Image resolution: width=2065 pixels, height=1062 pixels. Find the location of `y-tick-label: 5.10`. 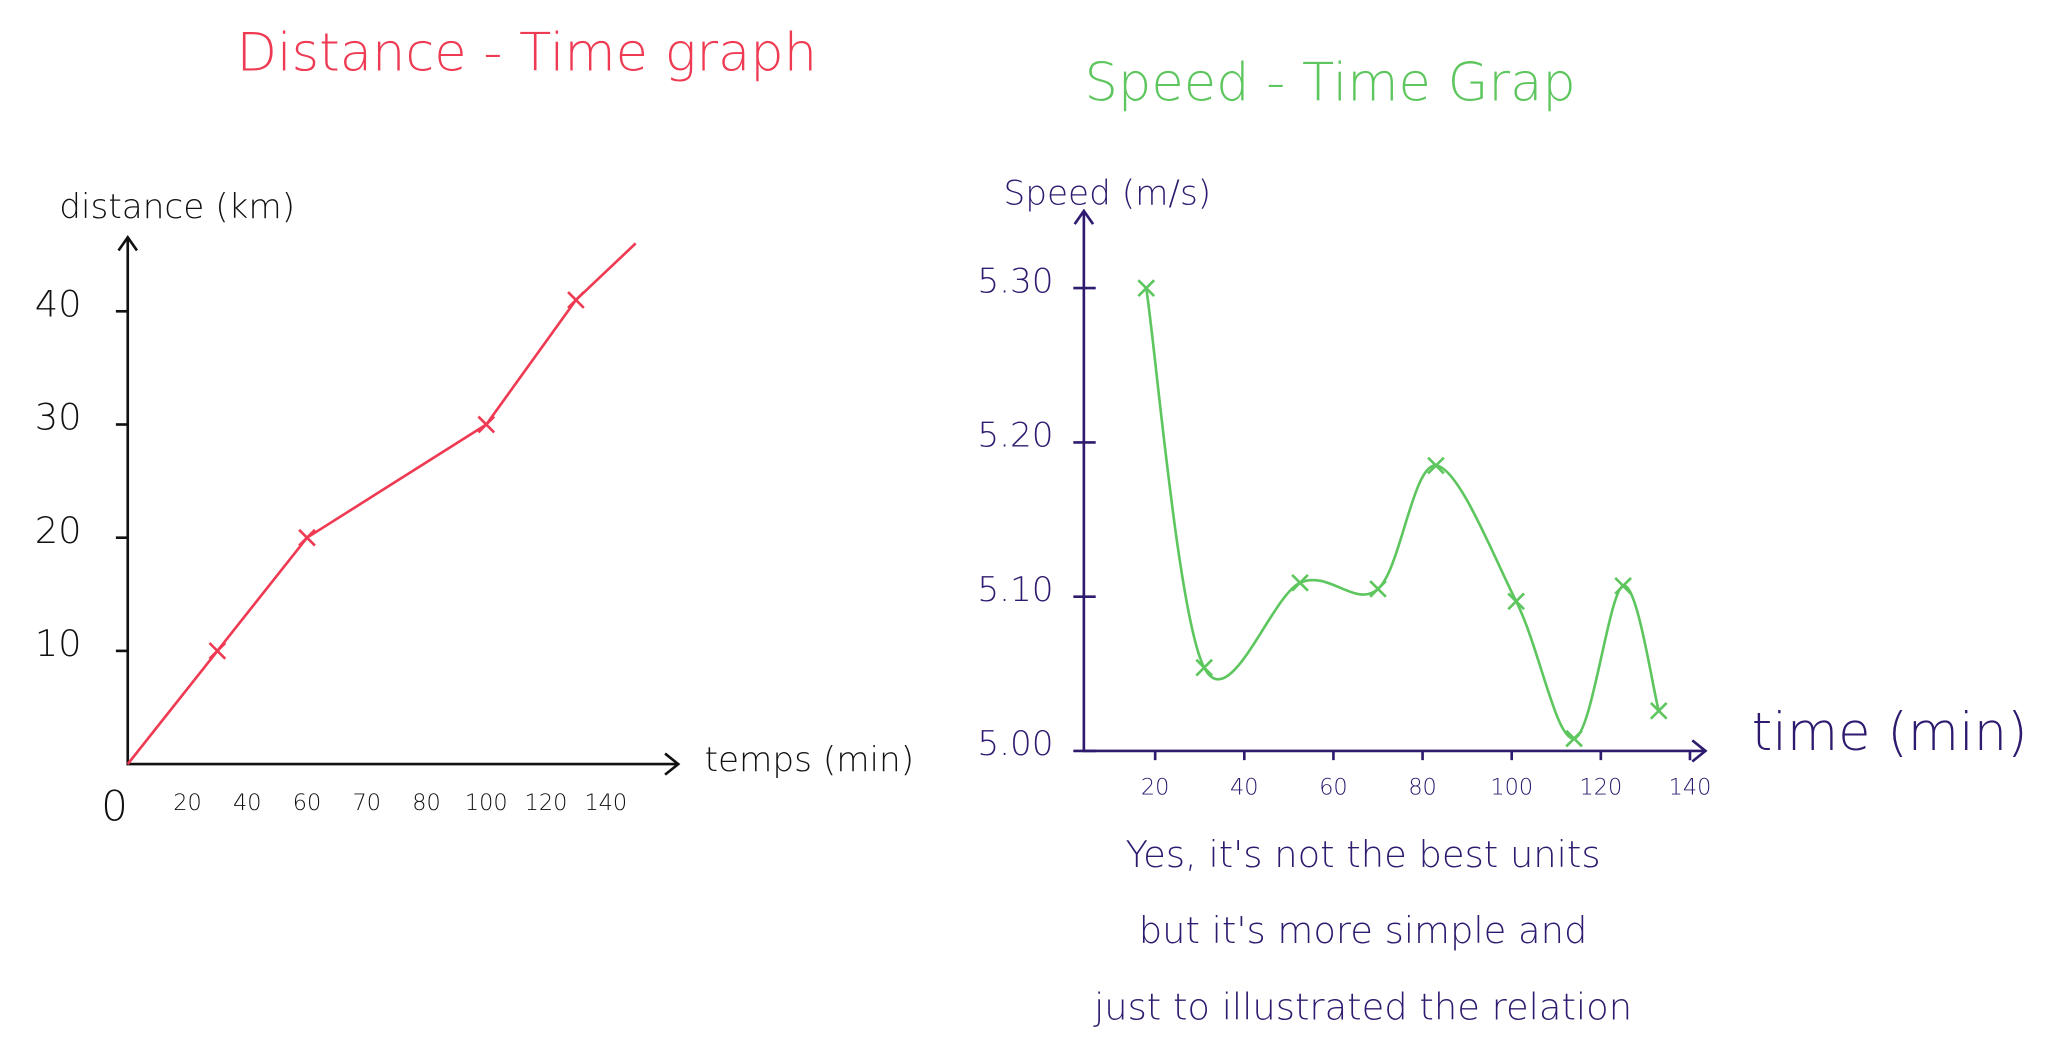

y-tick-label: 5.10 is located at coordinates (1015, 590).